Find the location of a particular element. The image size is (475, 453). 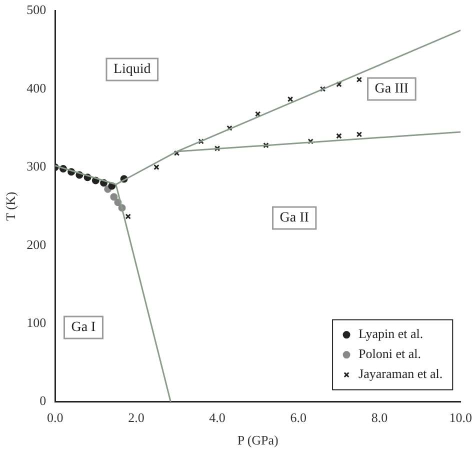

x-tick-label: 10.0 is located at coordinates (460, 418).